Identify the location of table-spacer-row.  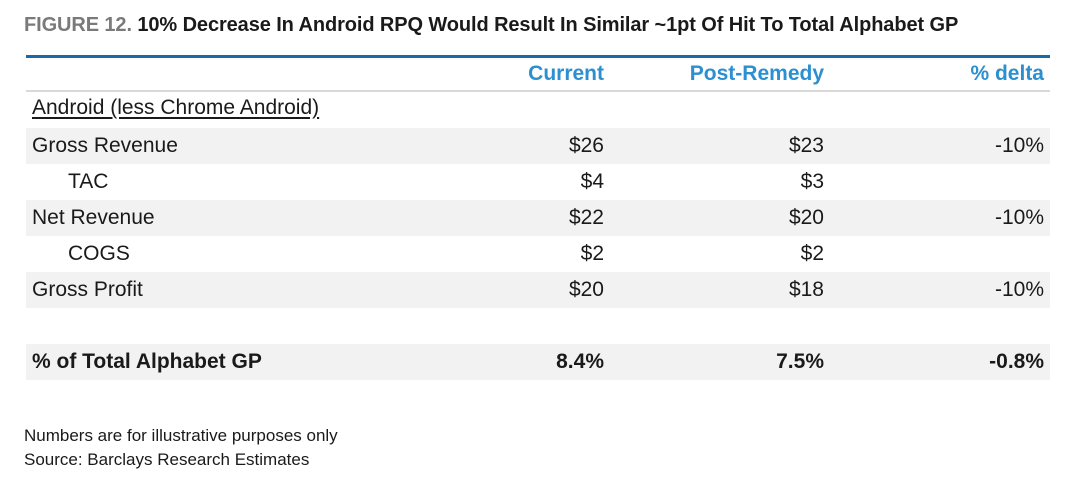
(538, 326).